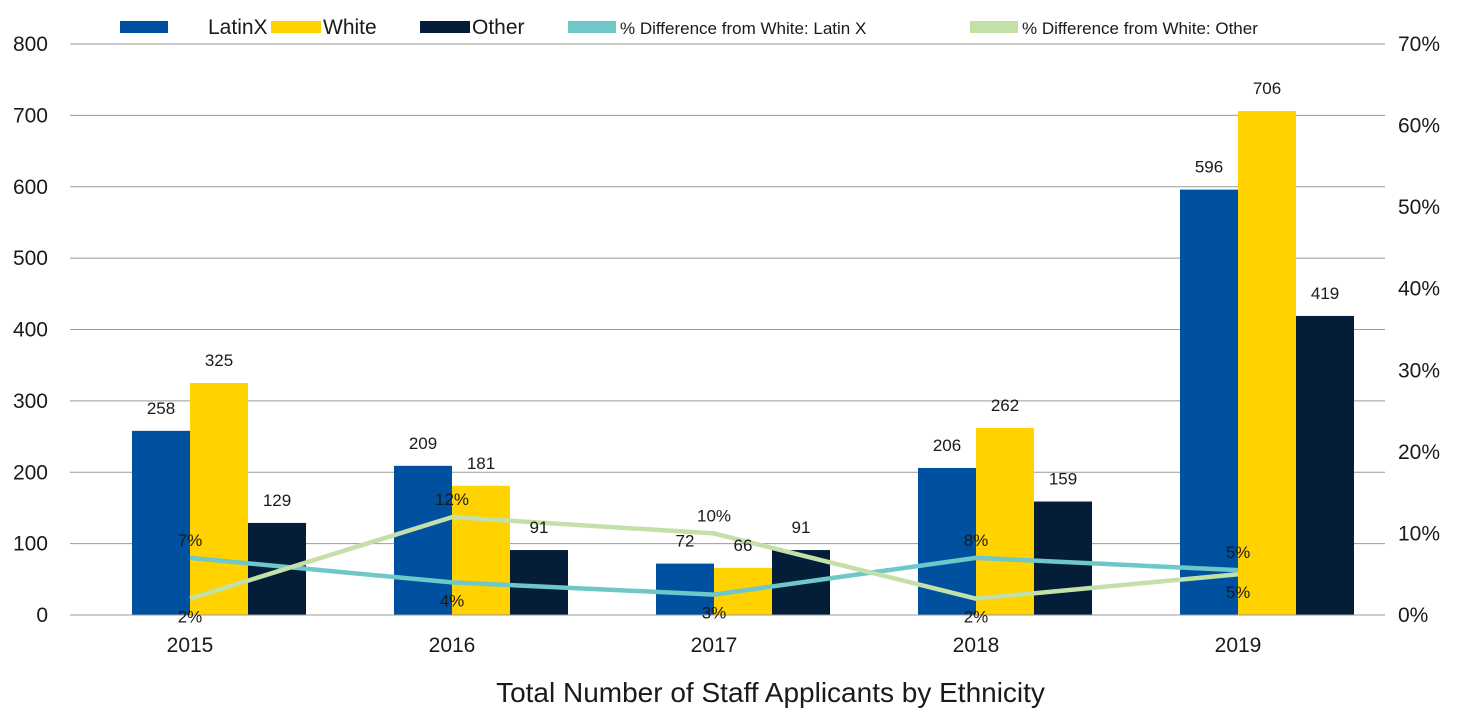 This screenshot has width=1457, height=714. Describe the element at coordinates (452, 645) in the screenshot. I see `x-tick-label: 2016` at that location.